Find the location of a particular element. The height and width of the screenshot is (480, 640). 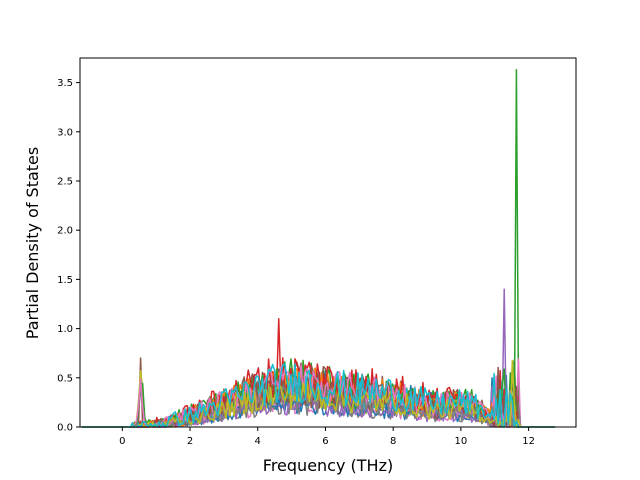

y-tick-label: 0.5 is located at coordinates (65, 378).